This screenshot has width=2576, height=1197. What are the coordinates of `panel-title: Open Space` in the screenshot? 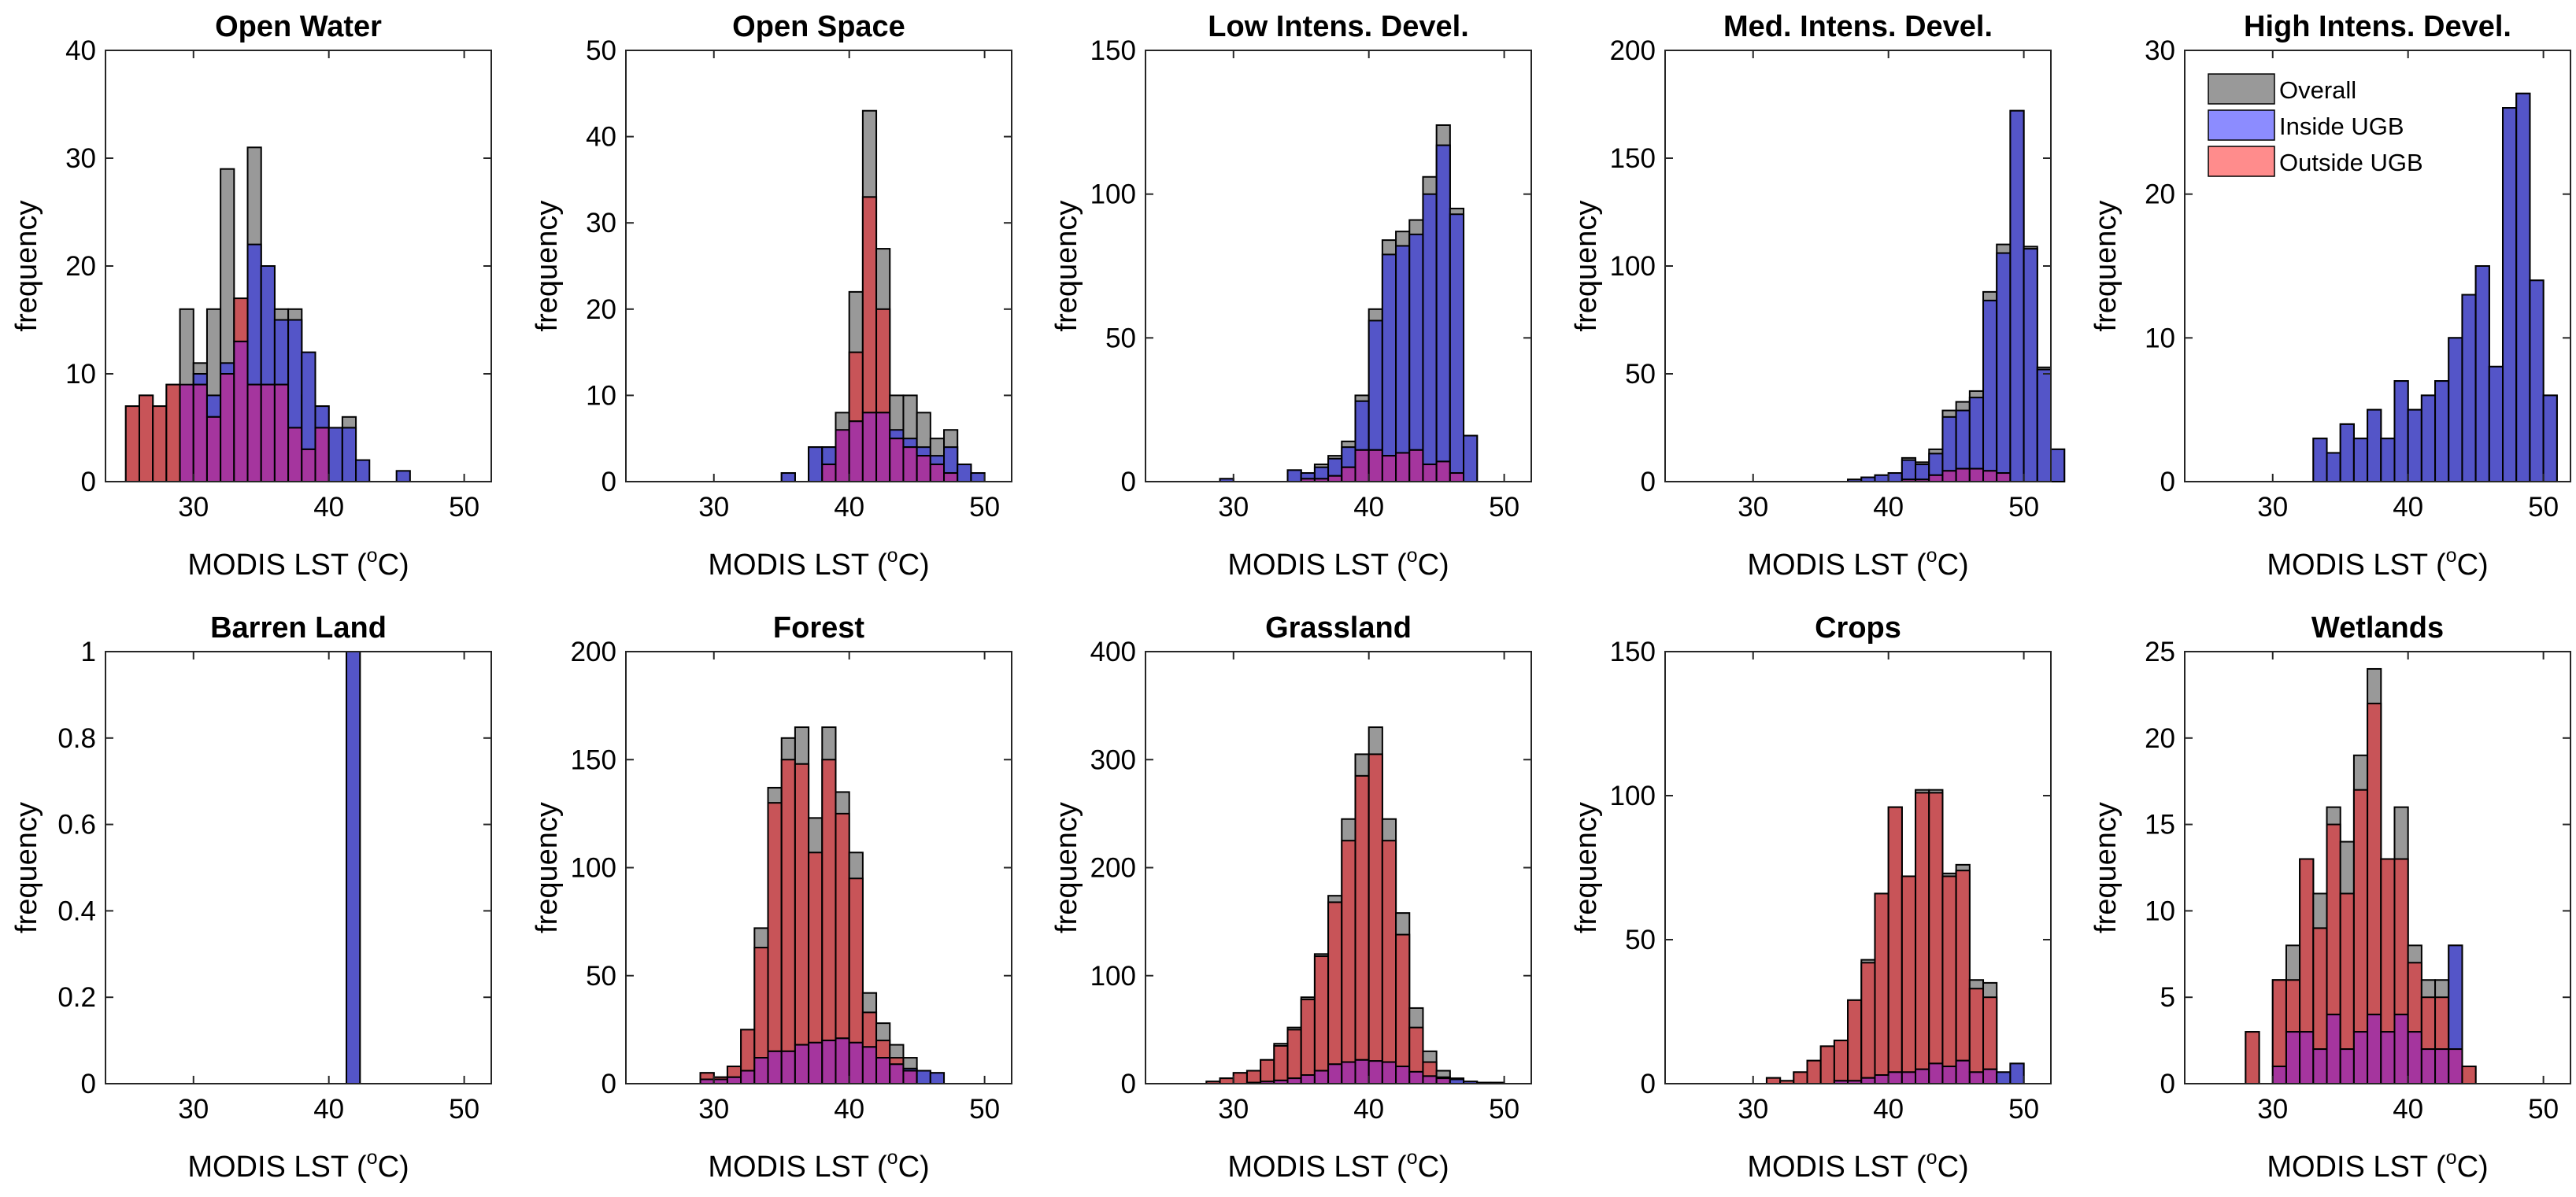 It's located at (818, 26).